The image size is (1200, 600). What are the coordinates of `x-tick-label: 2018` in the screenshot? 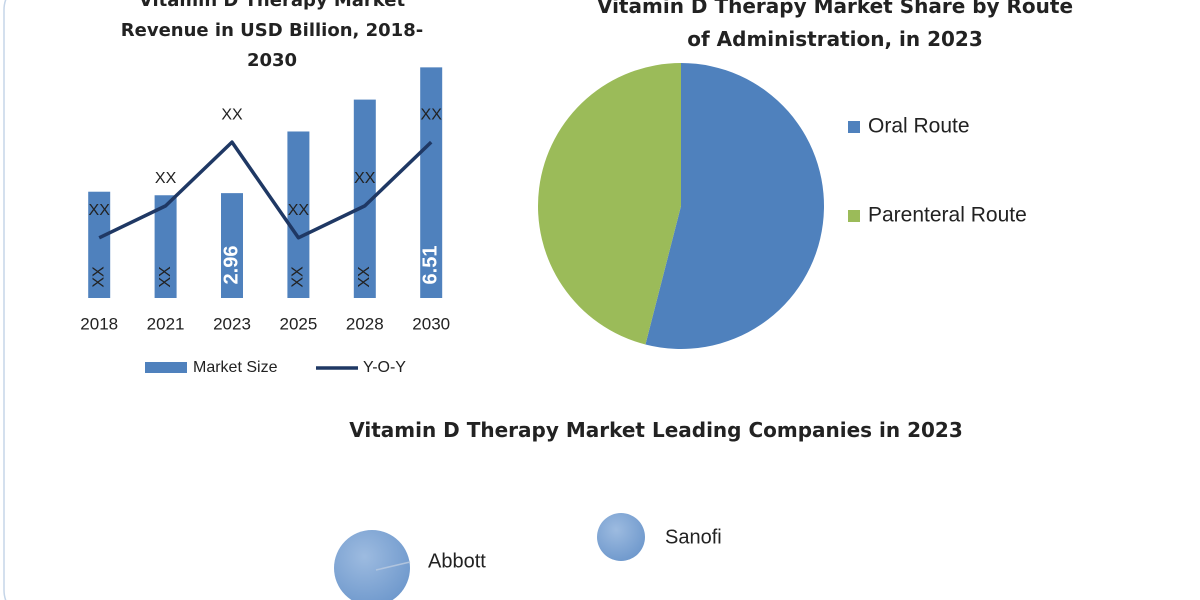 It's located at (99, 323).